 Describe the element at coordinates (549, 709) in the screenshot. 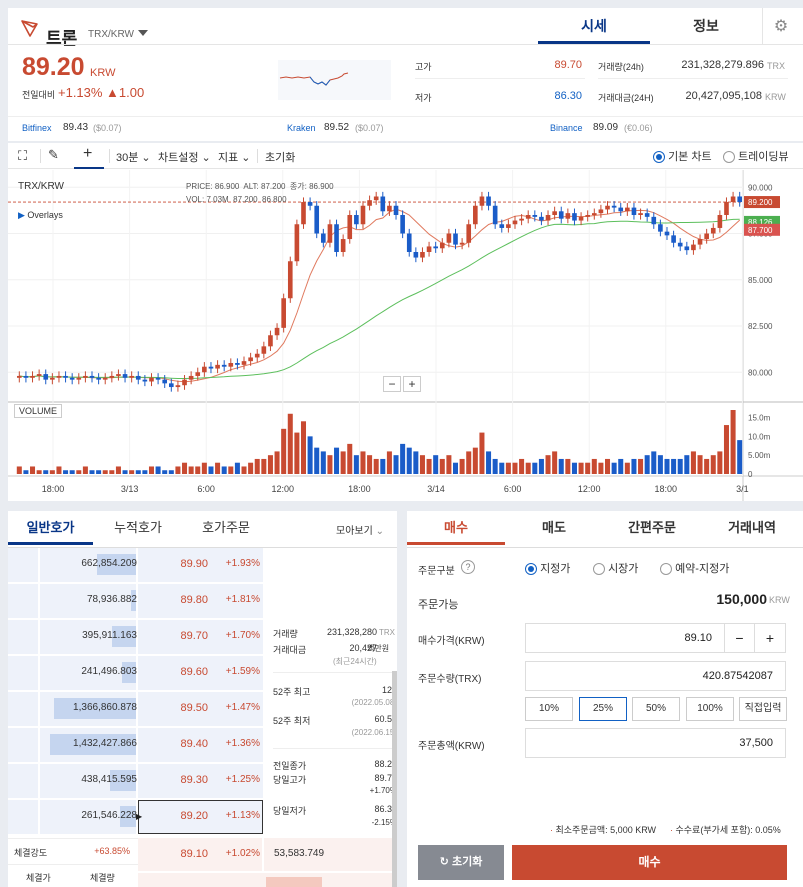

I see `pct-10-button: 10%` at that location.